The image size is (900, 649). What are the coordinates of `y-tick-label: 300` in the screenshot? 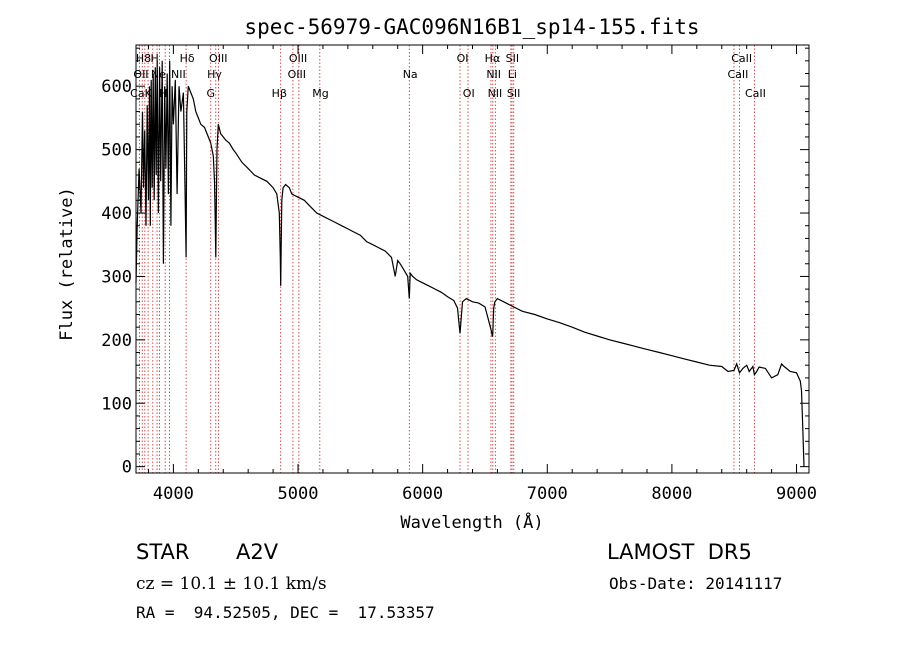 It's located at (116, 277).